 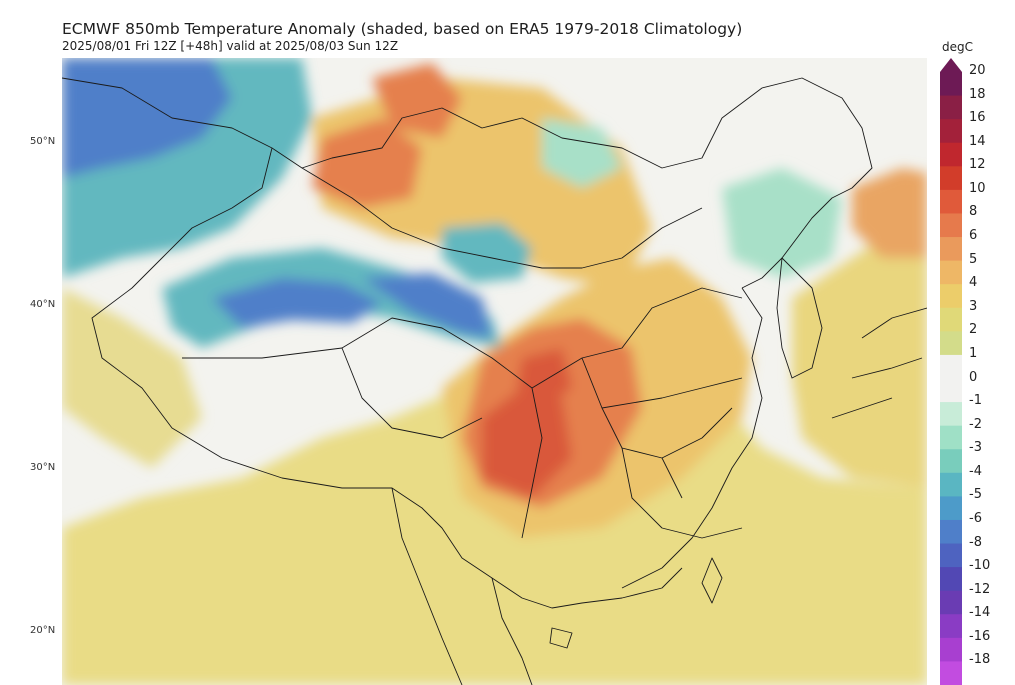 I want to click on japan-outline, so click(x=879, y=363).